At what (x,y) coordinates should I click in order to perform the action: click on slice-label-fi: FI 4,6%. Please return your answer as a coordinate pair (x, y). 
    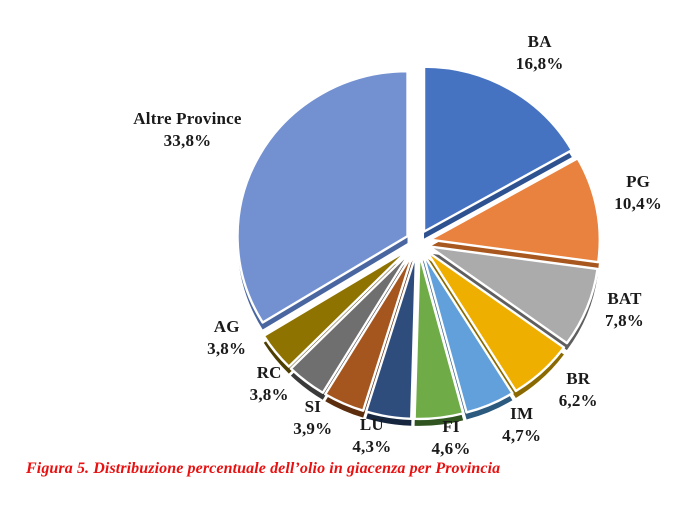
    Looking at the image, I should click on (450, 438).